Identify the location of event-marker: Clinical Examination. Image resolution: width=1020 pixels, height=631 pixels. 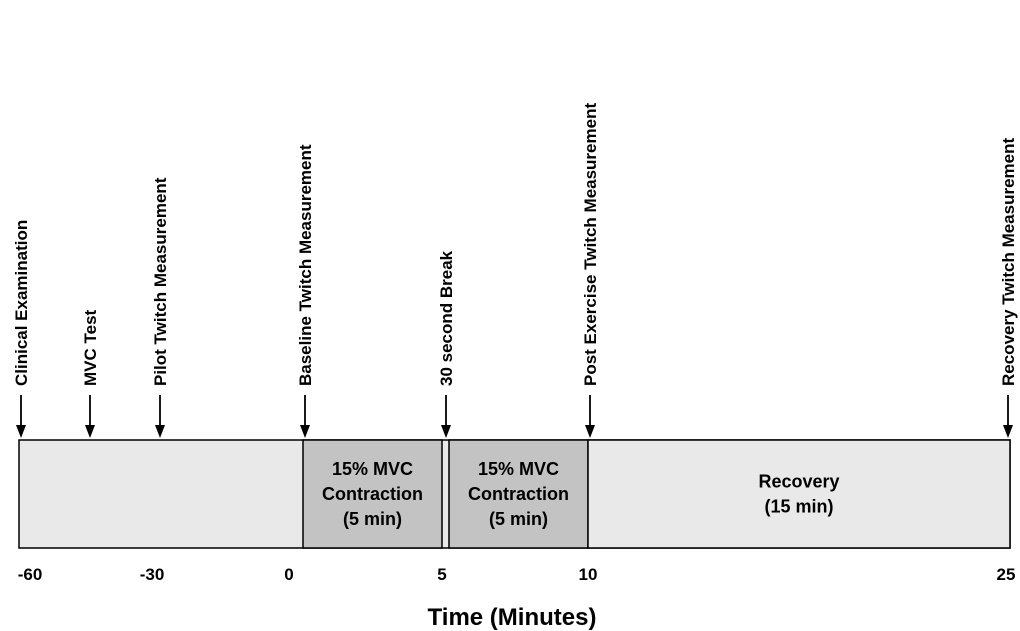
(21, 329).